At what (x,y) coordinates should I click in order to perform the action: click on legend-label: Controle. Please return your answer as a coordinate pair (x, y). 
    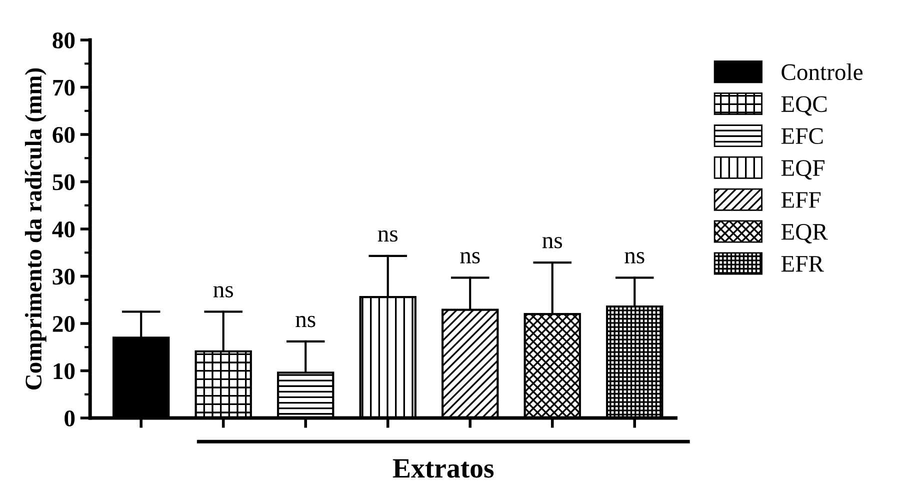
    Looking at the image, I should click on (822, 72).